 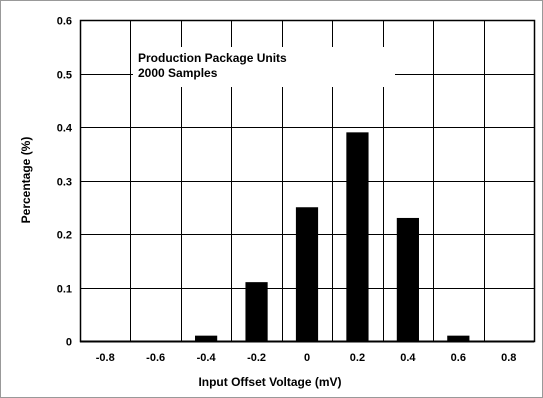 I want to click on y-tick-label: 0, so click(x=69, y=343).